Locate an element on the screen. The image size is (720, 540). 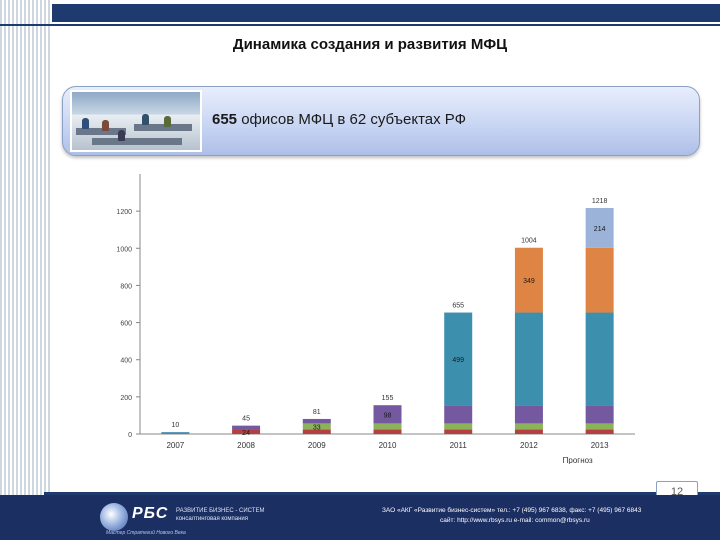
decorative-stripes is located at coordinates (26, 270).